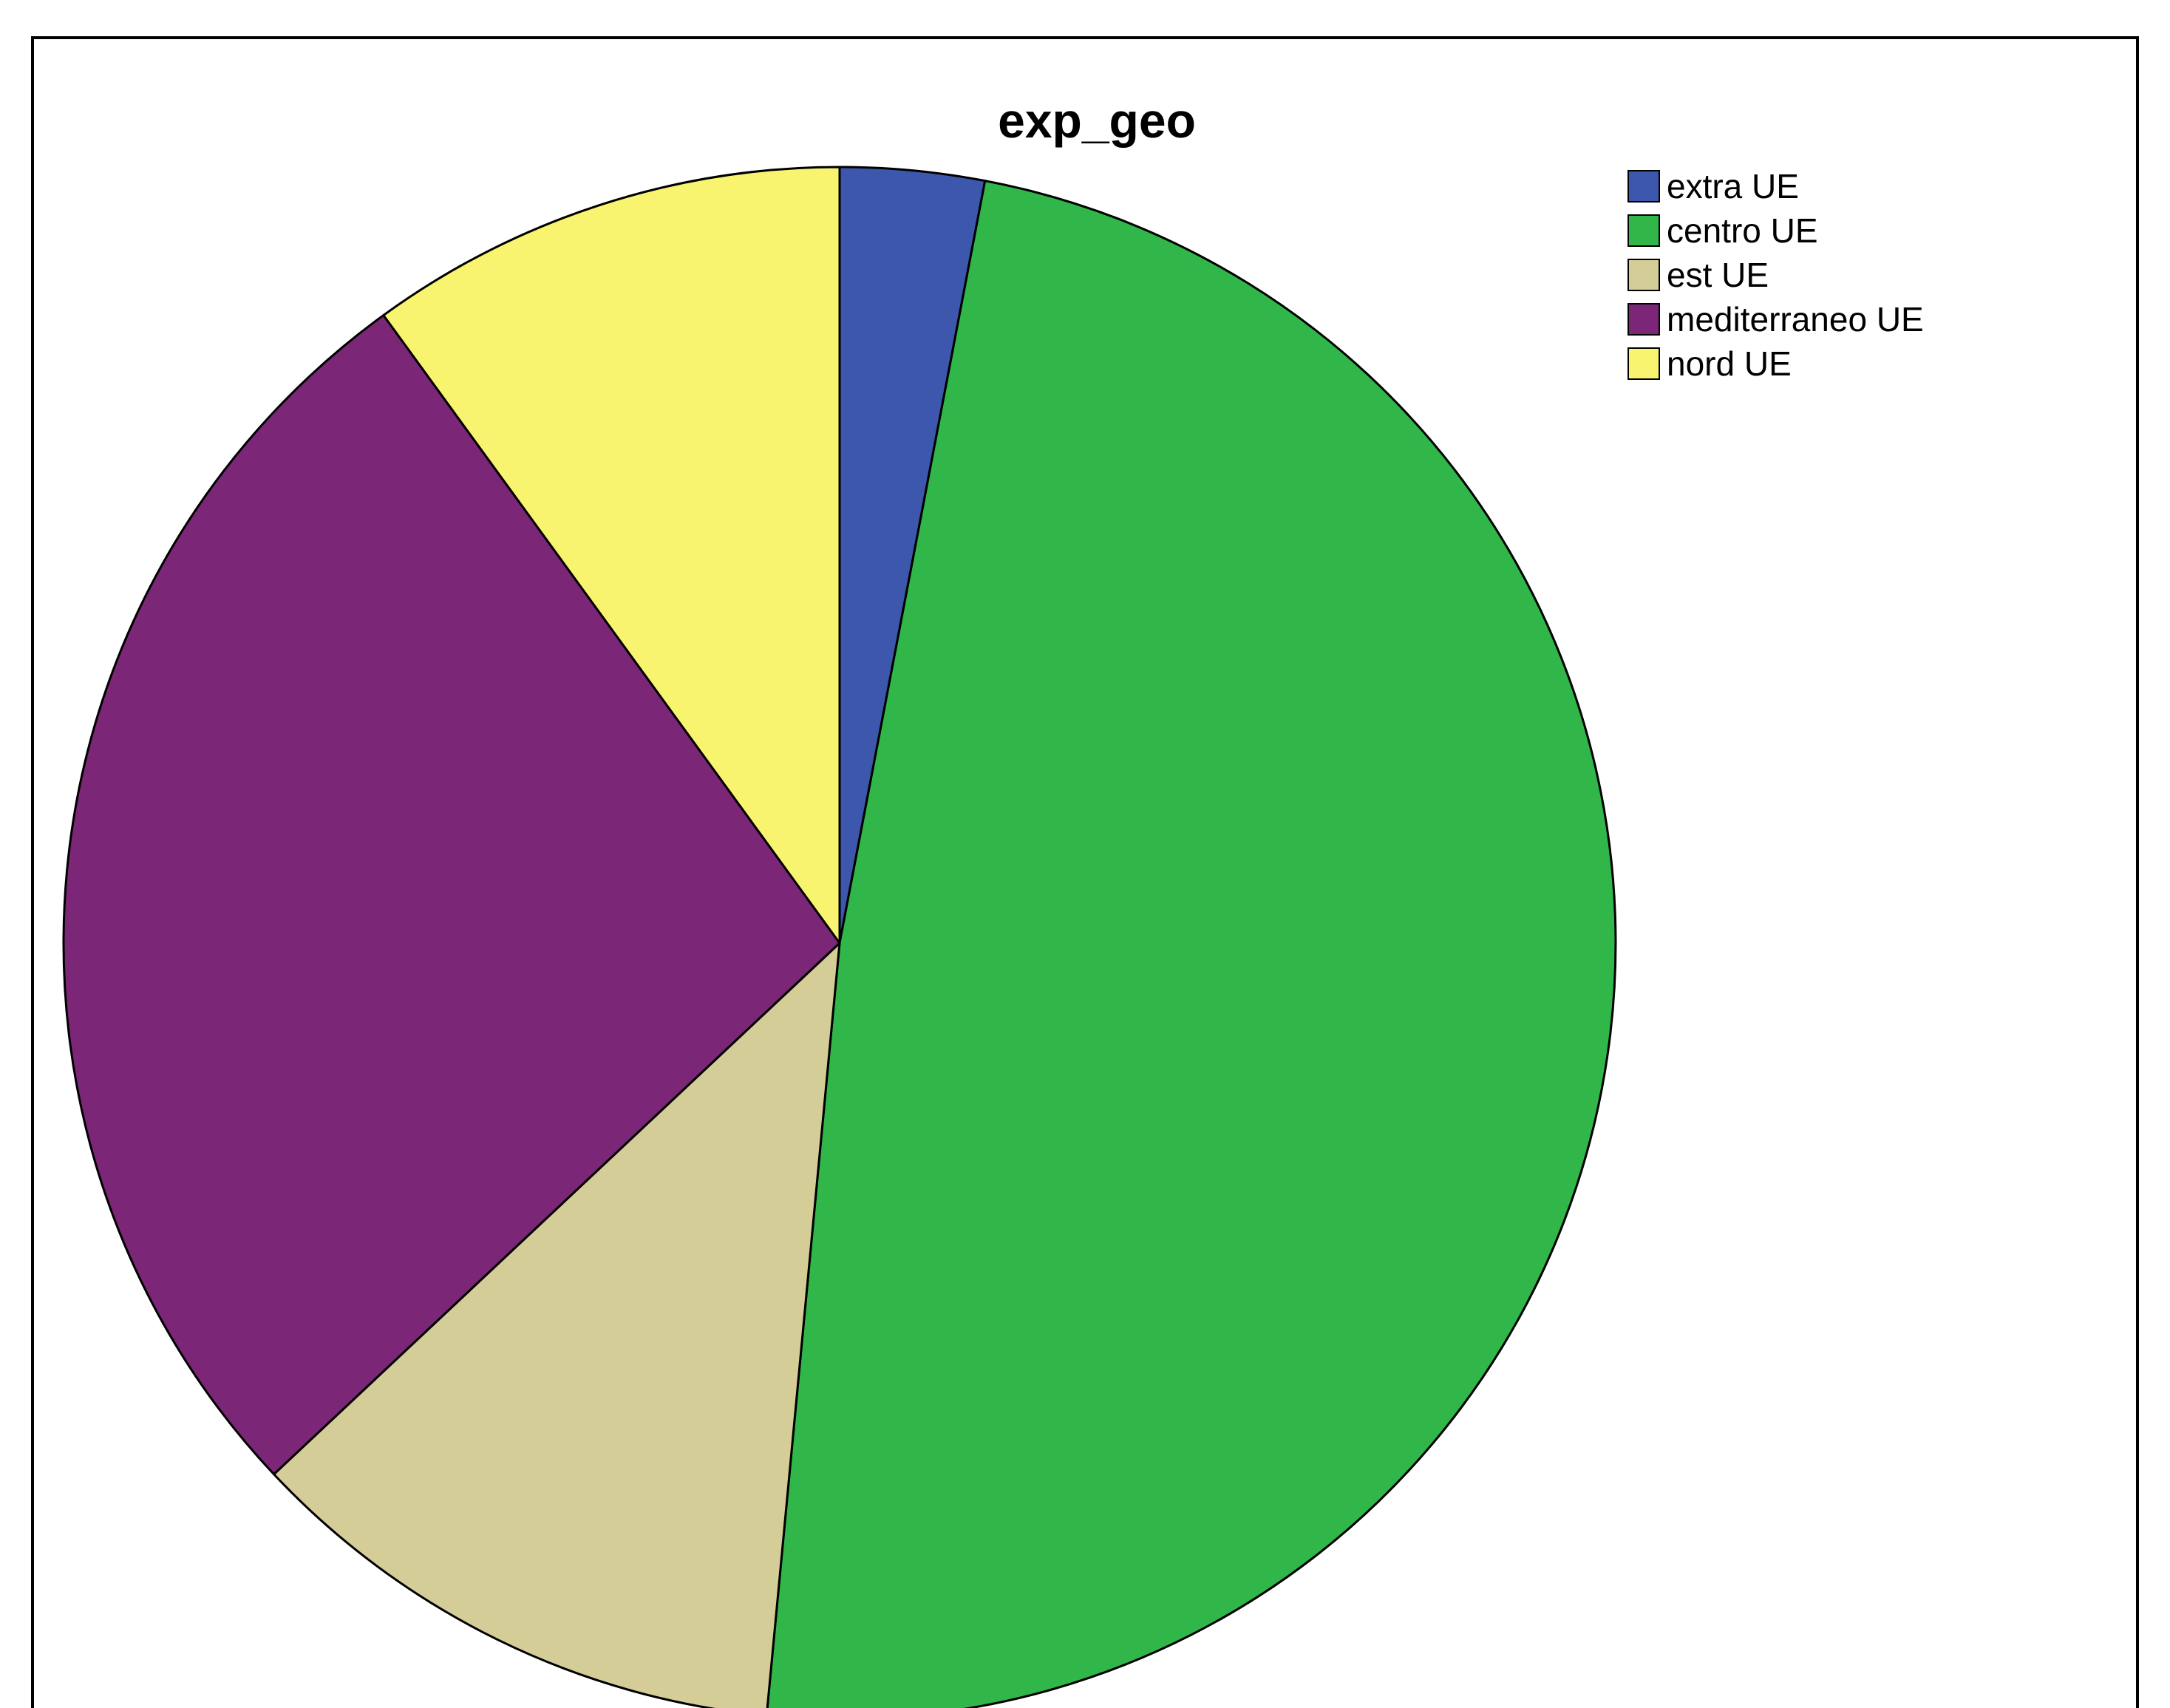 The image size is (2170, 1708). I want to click on pie-slice-nord-ue, so click(611, 555).